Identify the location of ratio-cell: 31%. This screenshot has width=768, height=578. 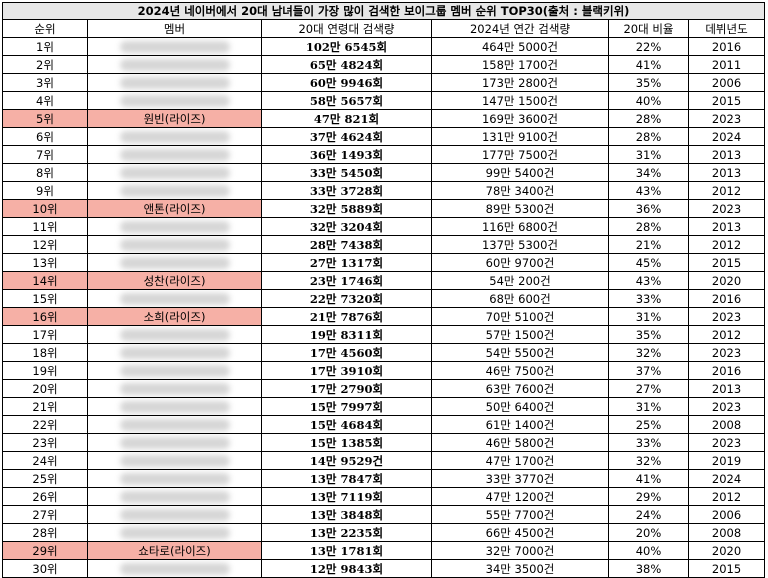
(648, 154).